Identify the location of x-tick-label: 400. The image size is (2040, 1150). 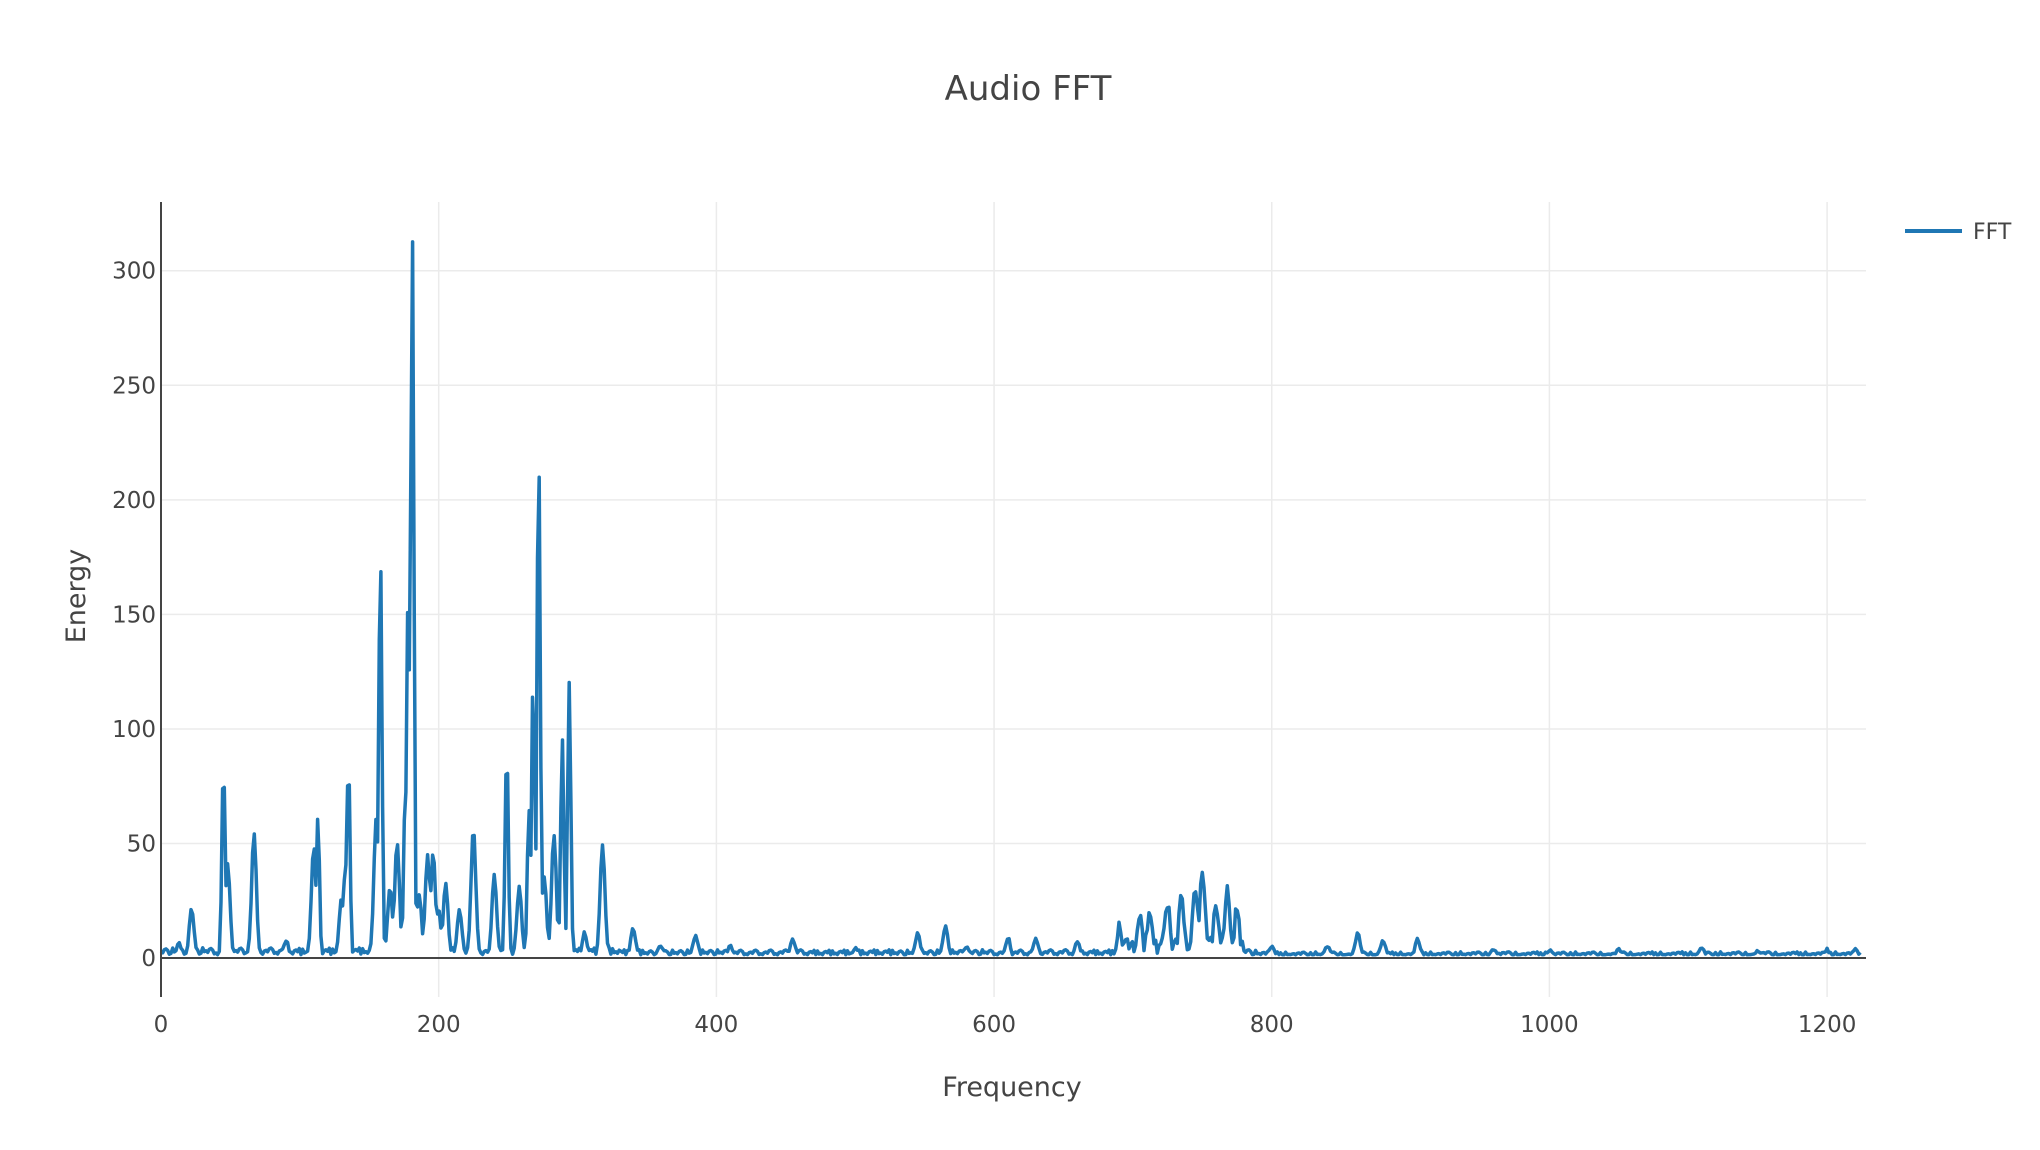
(716, 1025).